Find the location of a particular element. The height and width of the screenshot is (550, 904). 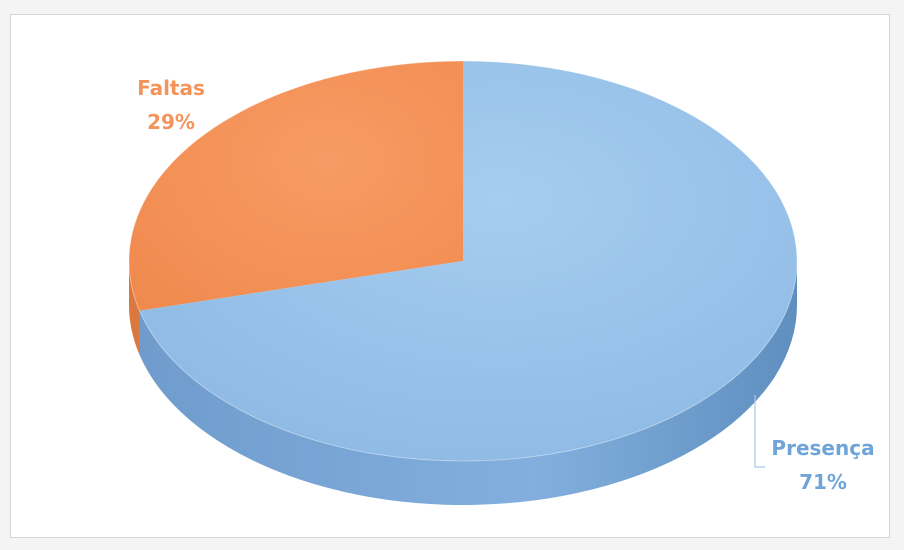

slice-percent-presença: 71% is located at coordinates (823, 482).